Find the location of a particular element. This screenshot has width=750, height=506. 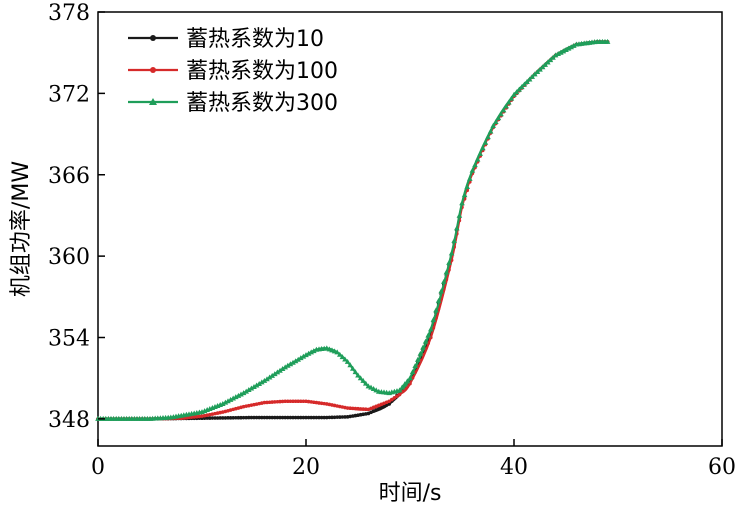

y-tick-label: 348 is located at coordinates (69, 420).